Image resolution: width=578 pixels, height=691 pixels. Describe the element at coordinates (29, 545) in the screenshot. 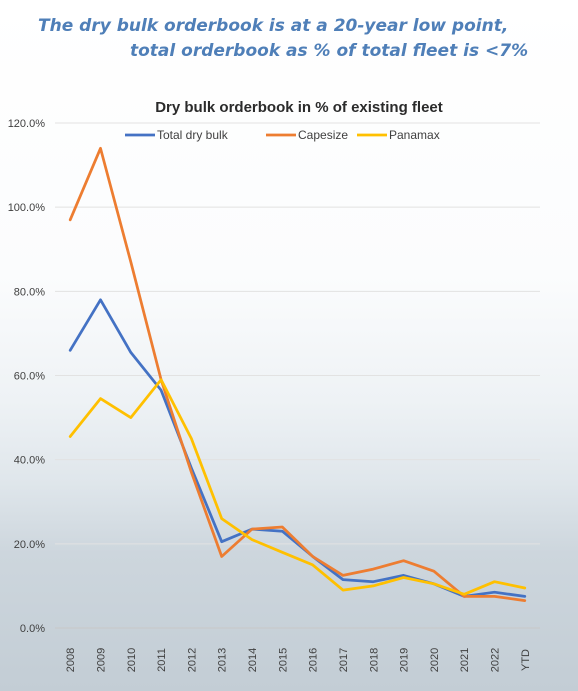

I see `y-tick-label: 20.0%` at that location.